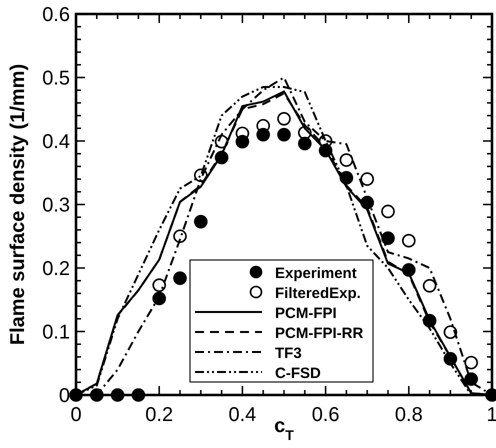  I want to click on legend-label: PCM-FPI, so click(306, 313).